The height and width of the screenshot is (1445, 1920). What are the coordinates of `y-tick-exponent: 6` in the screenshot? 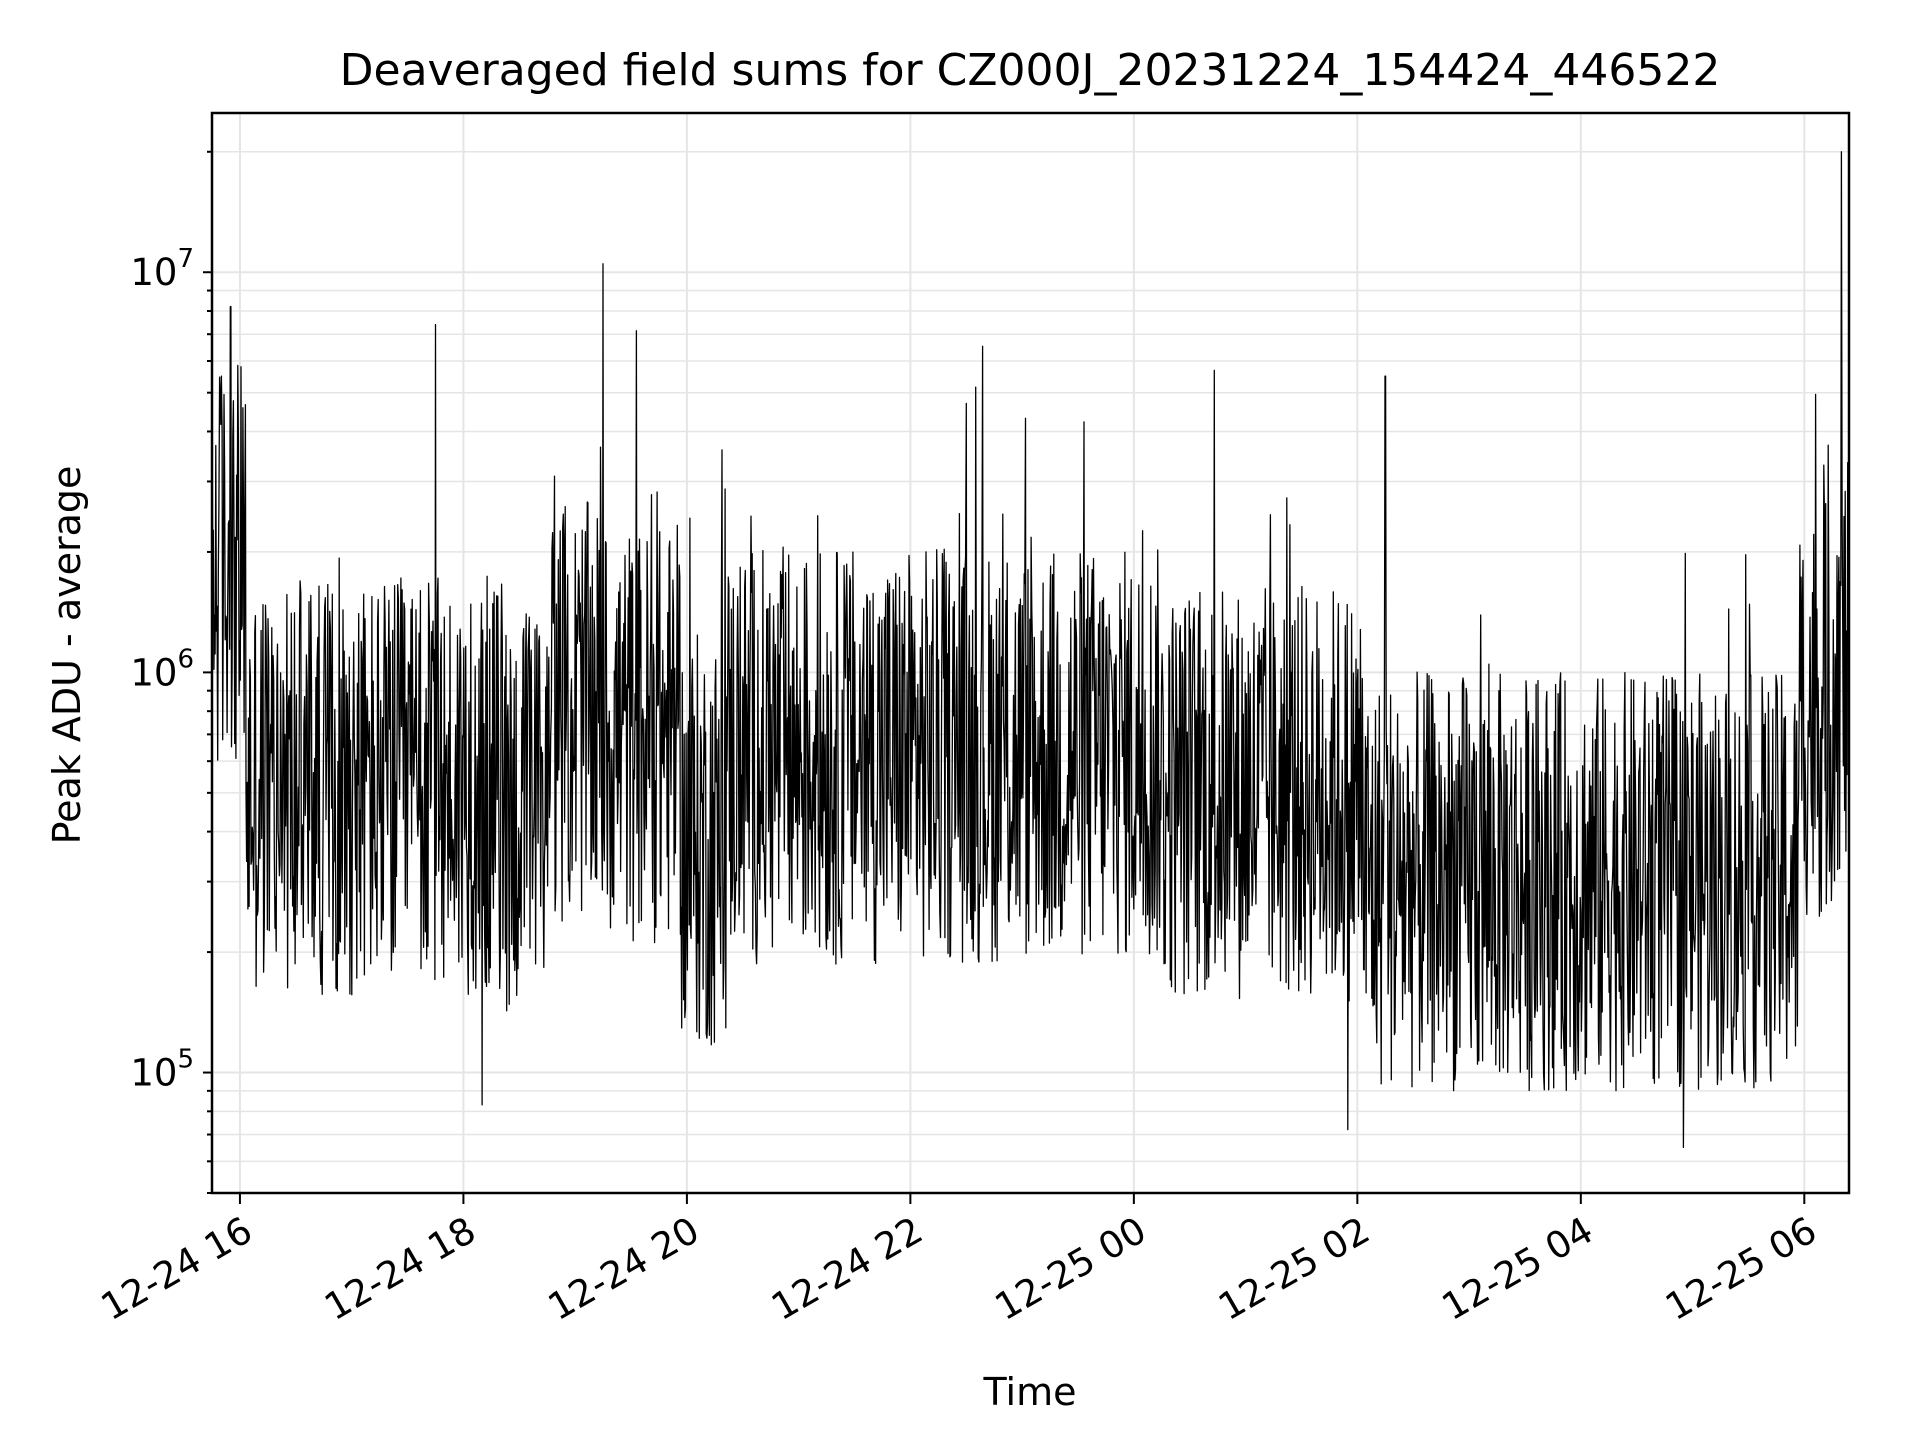 It's located at (185, 659).